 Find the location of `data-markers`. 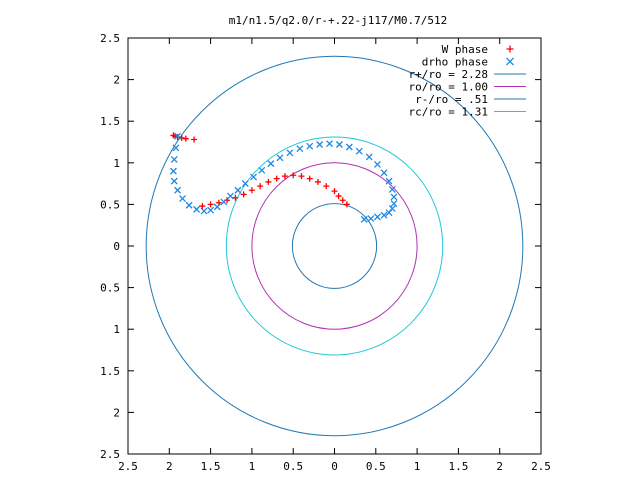

data-markers is located at coordinates (283, 177).